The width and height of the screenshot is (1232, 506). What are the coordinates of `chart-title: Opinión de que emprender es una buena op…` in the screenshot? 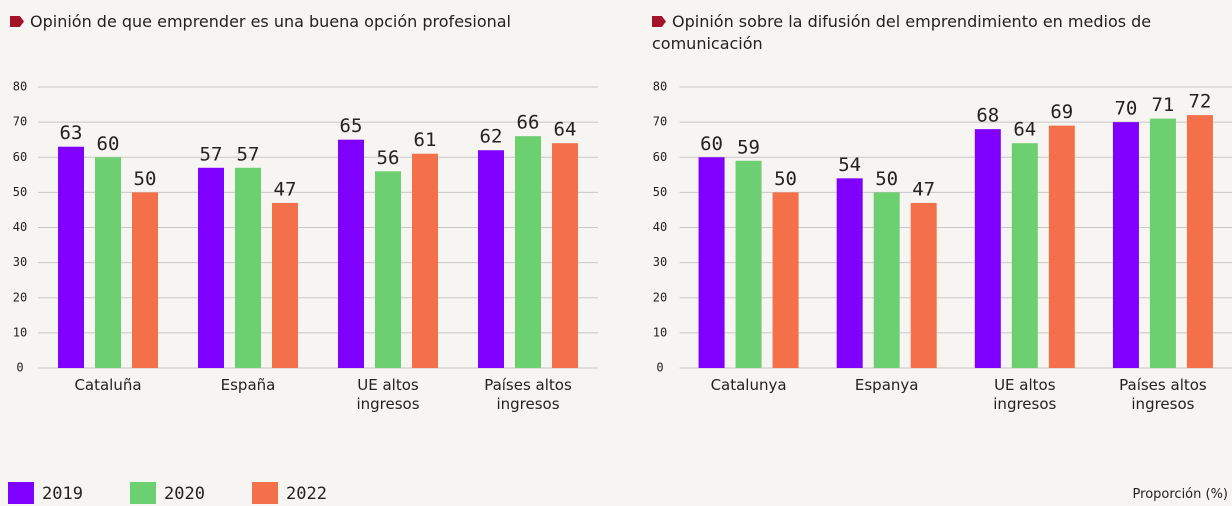 It's located at (310, 22).